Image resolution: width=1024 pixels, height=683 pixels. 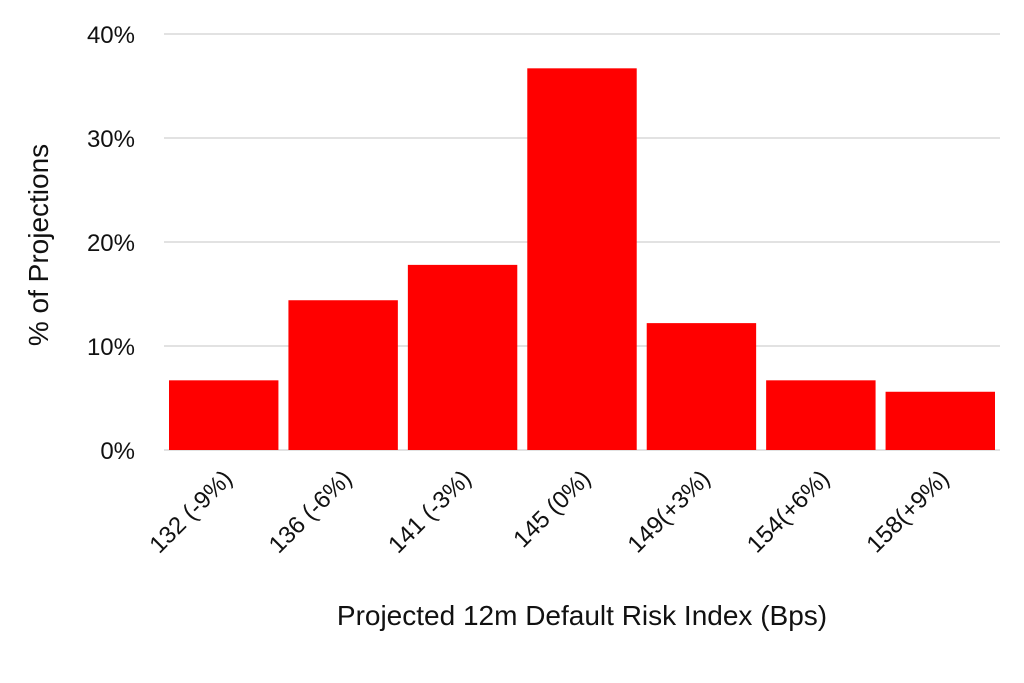 What do you see at coordinates (430, 512) in the screenshot?
I see `x-tick-label: 141 (-3%)` at bounding box center [430, 512].